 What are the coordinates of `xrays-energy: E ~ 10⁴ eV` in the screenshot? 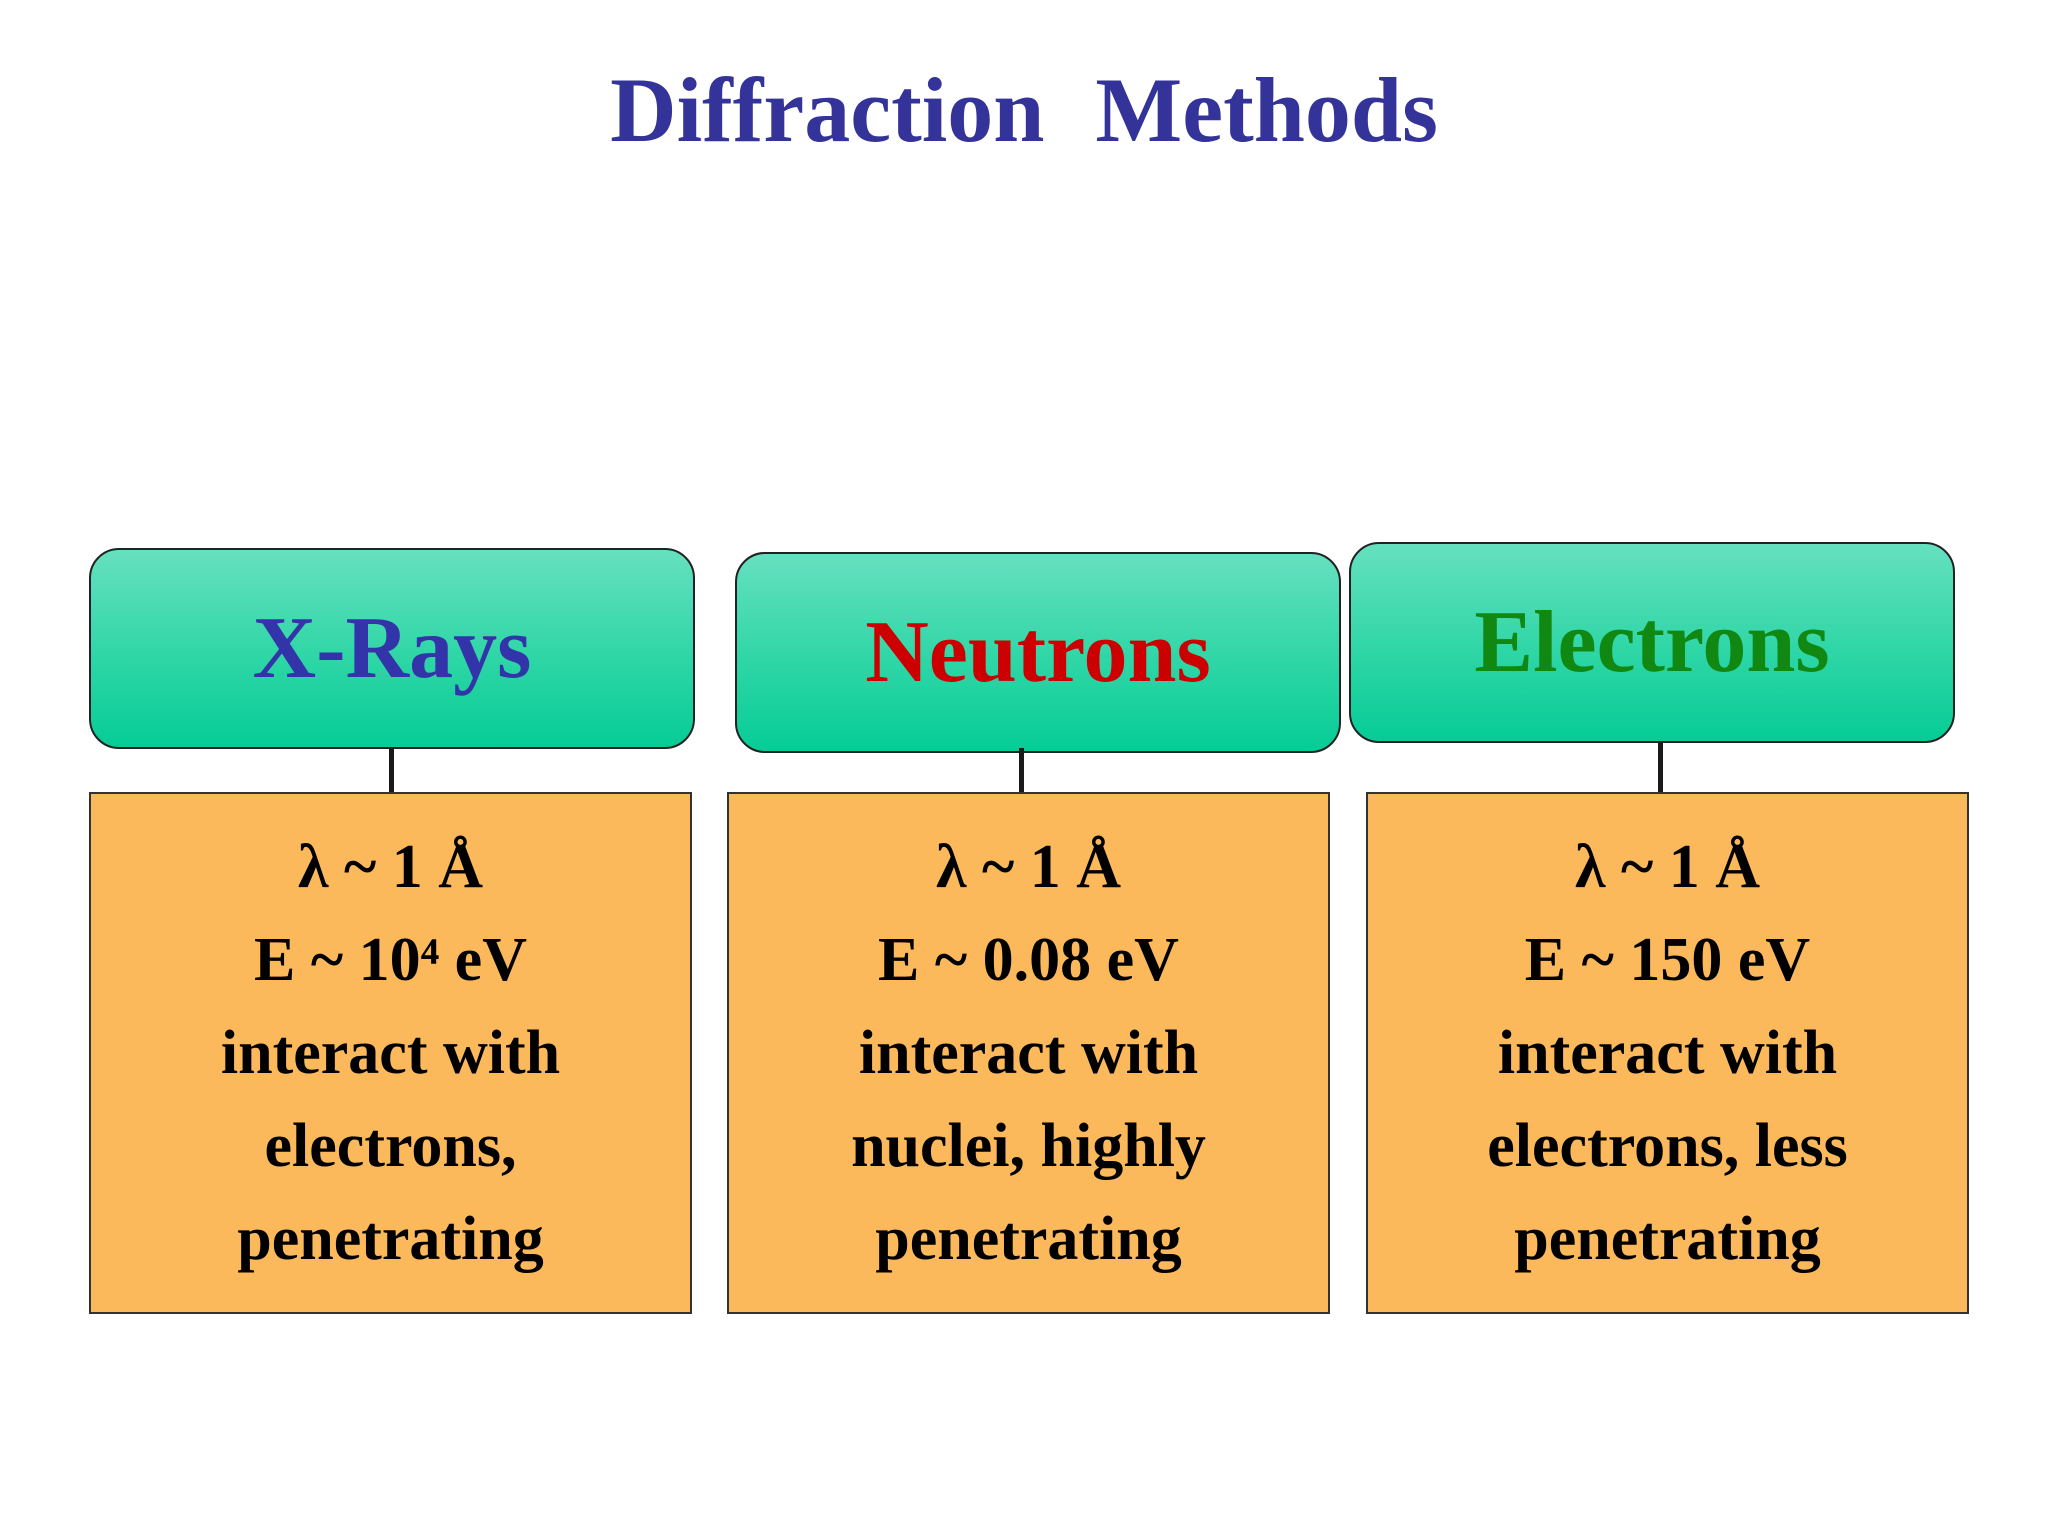 It's located at (390, 959).